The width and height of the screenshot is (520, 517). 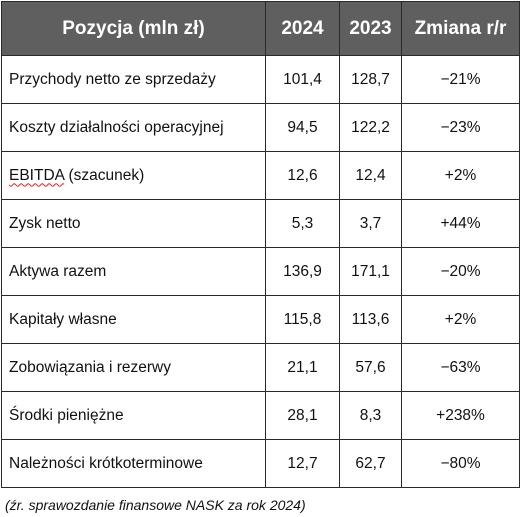 What do you see at coordinates (460, 223) in the screenshot?
I see `value-change: +44%` at bounding box center [460, 223].